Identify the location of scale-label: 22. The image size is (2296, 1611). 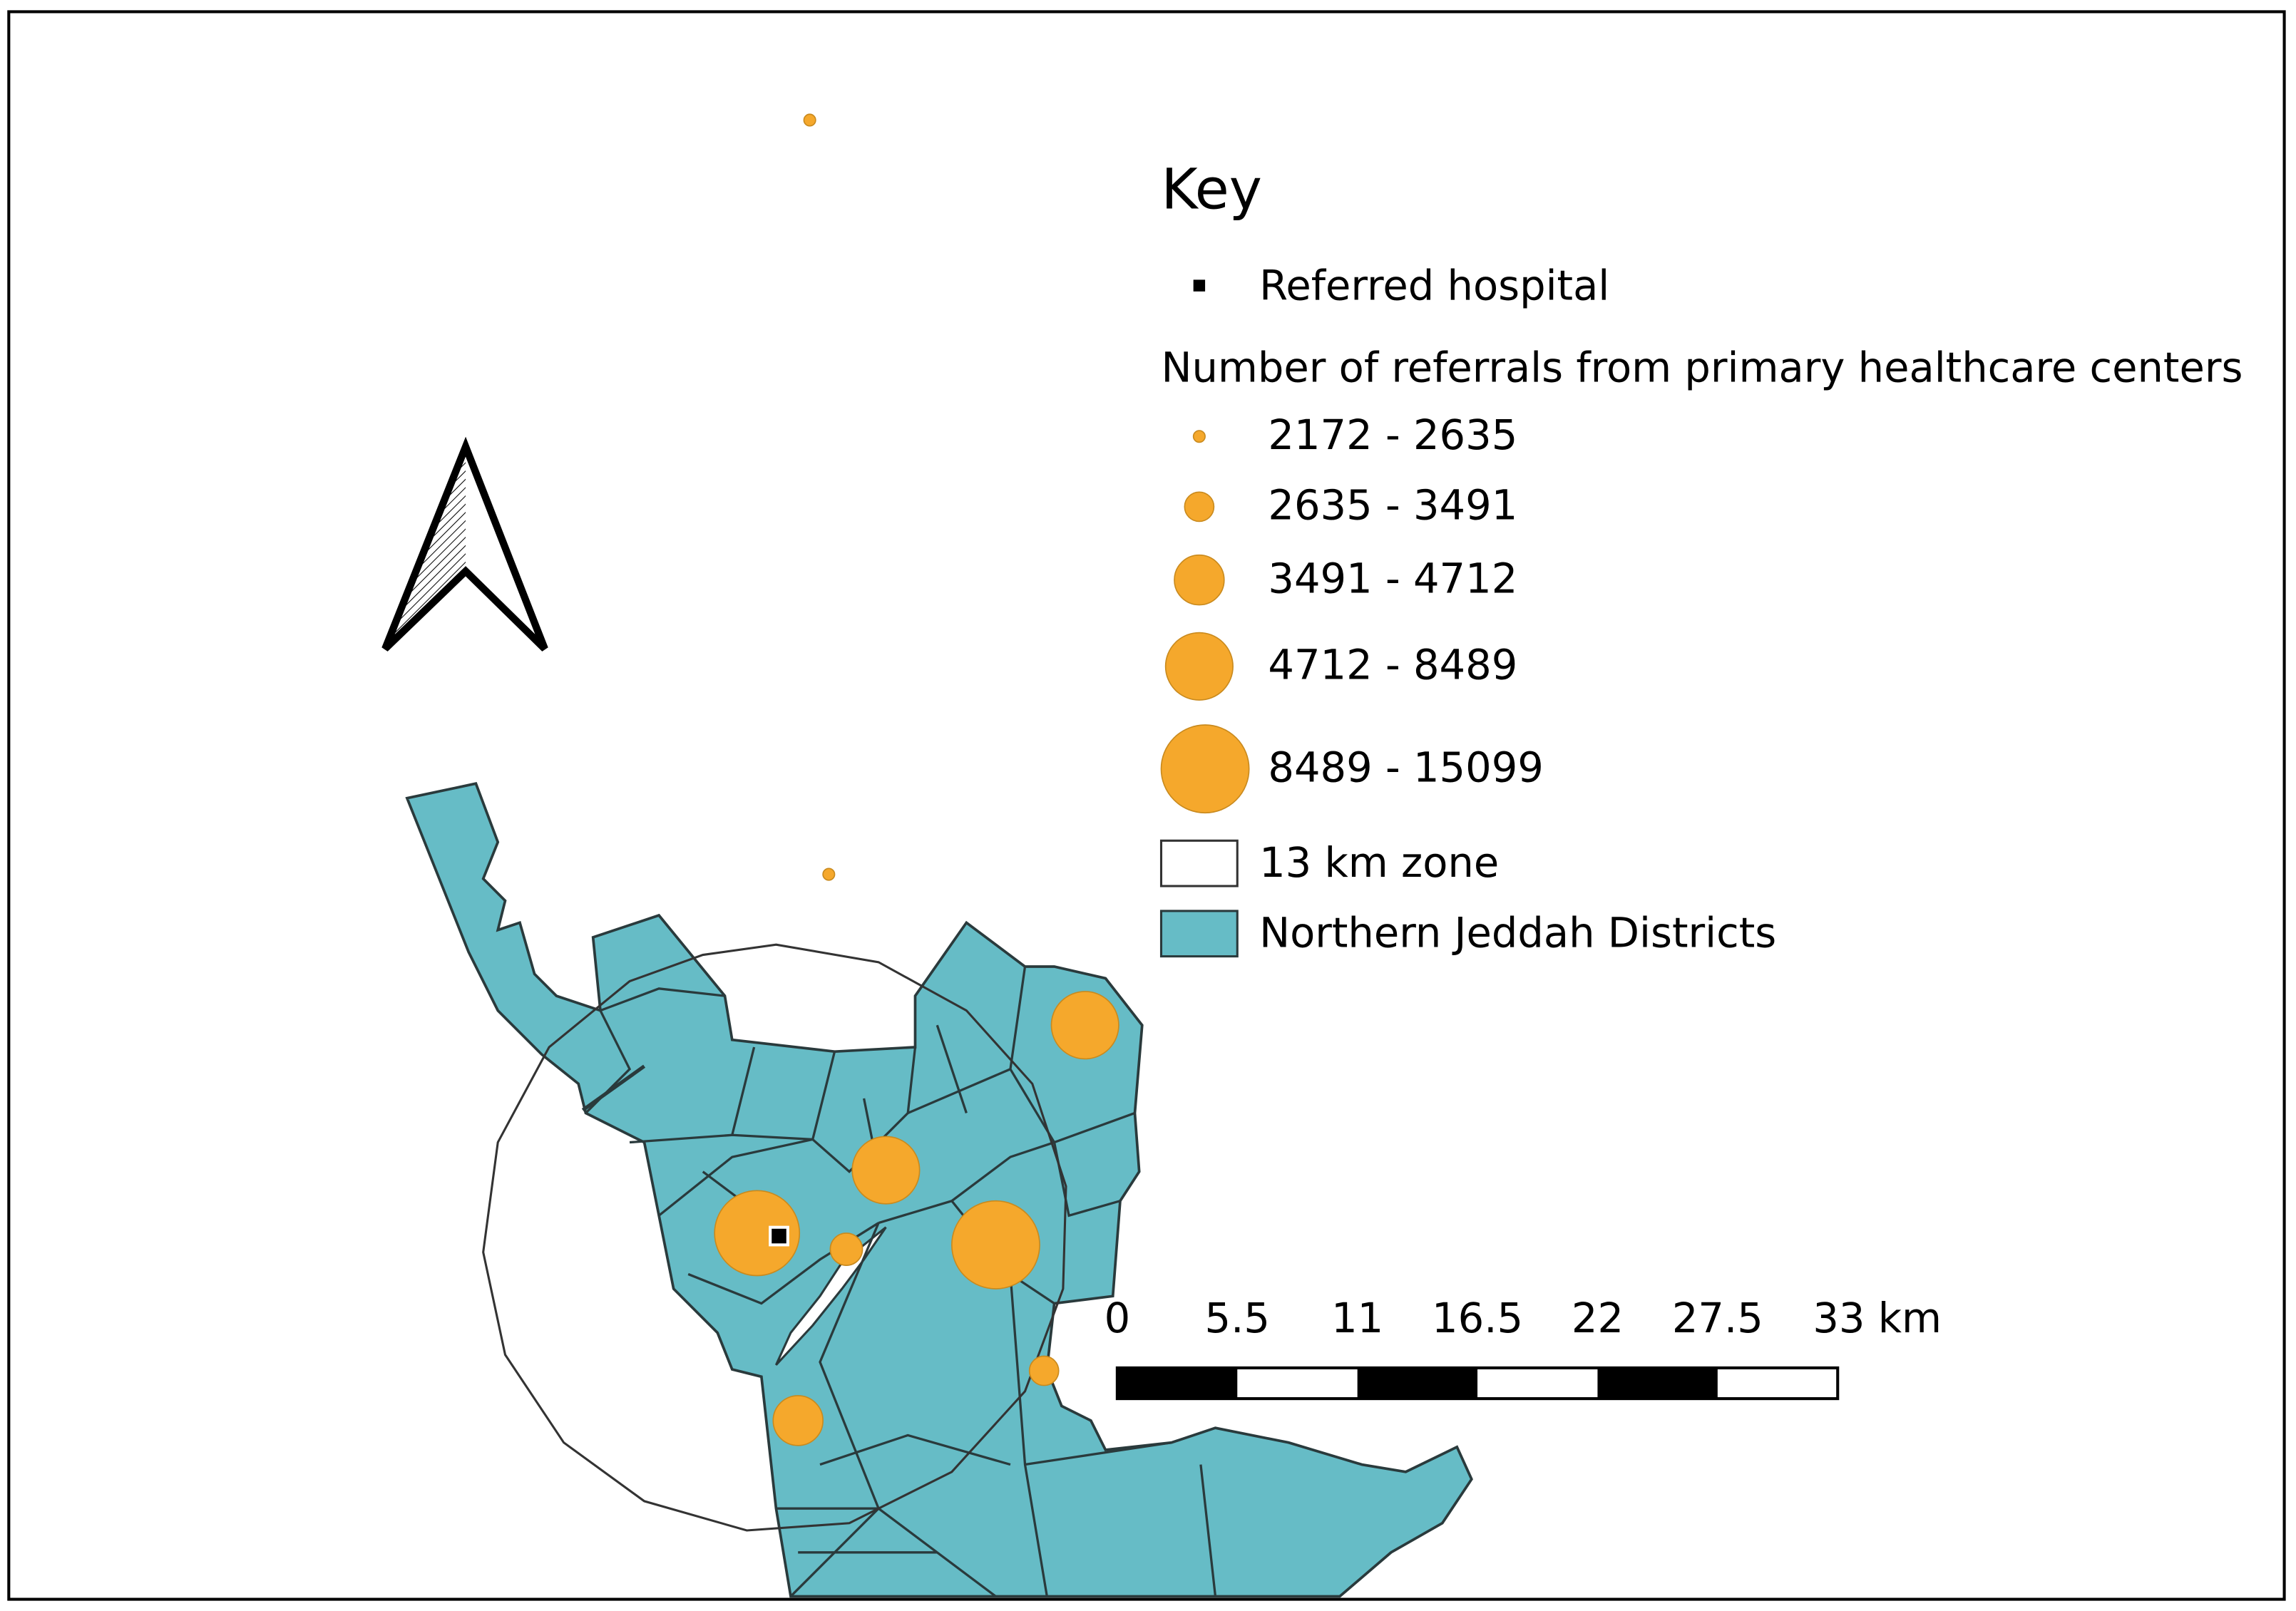
(1598, 1318).